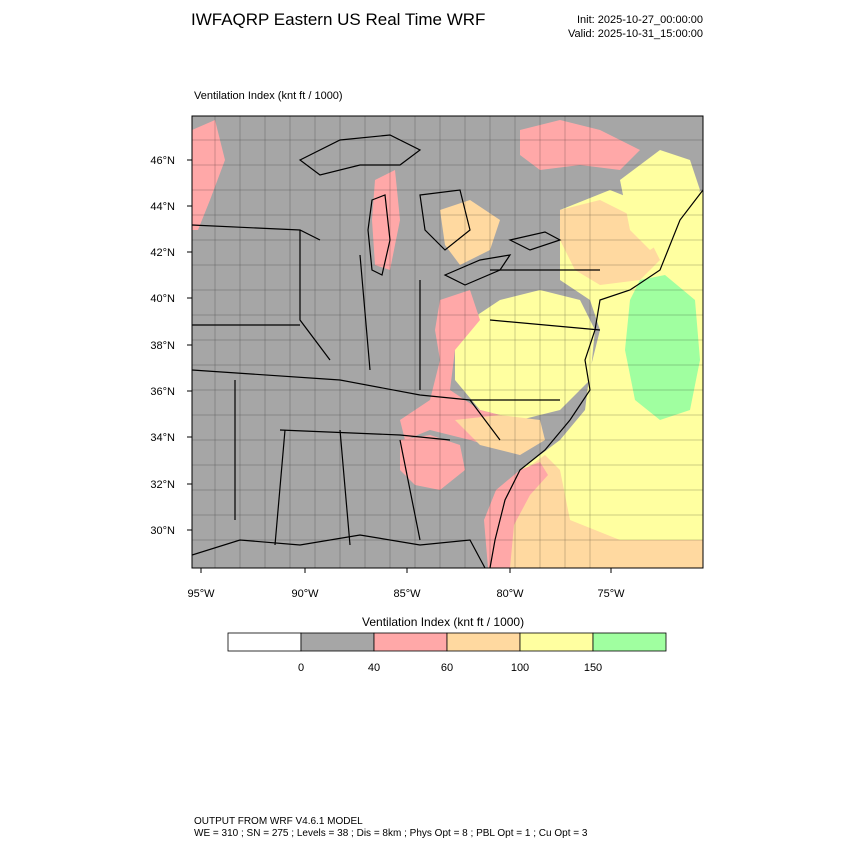 Image resolution: width=850 pixels, height=850 pixels. I want to click on field-pink-canada, so click(580, 145).